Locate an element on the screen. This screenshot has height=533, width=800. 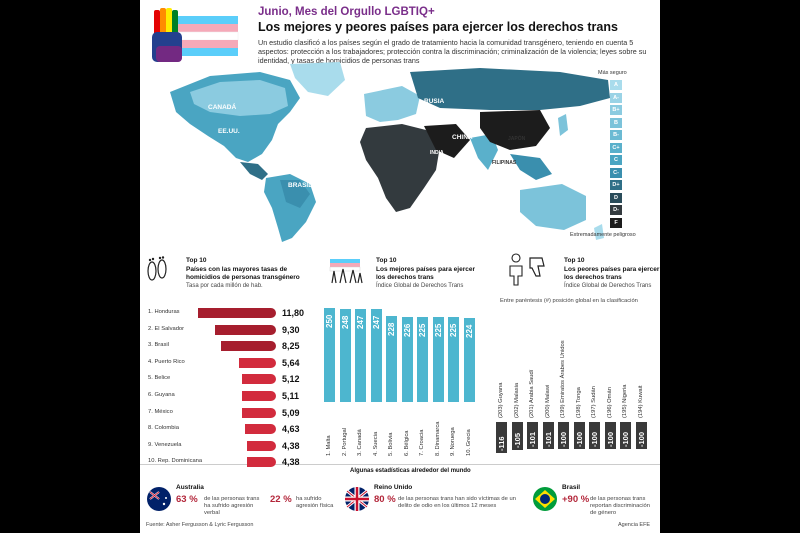
worst-label-7: (197) Sudán is located at coordinates (594, 402).